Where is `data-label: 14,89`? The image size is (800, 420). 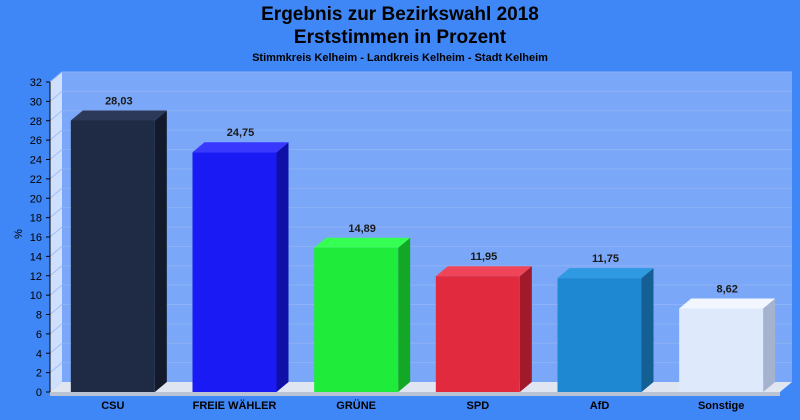 data-label: 14,89 is located at coordinates (362, 229).